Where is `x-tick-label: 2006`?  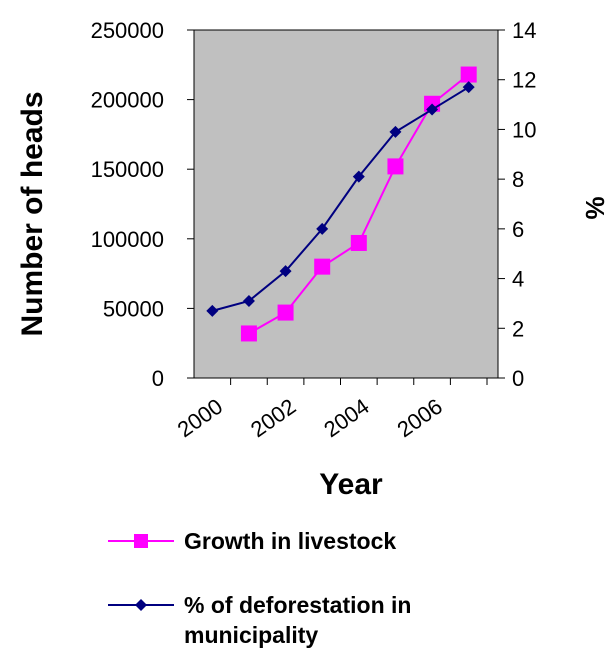
x-tick-label: 2006 is located at coordinates (420, 418).